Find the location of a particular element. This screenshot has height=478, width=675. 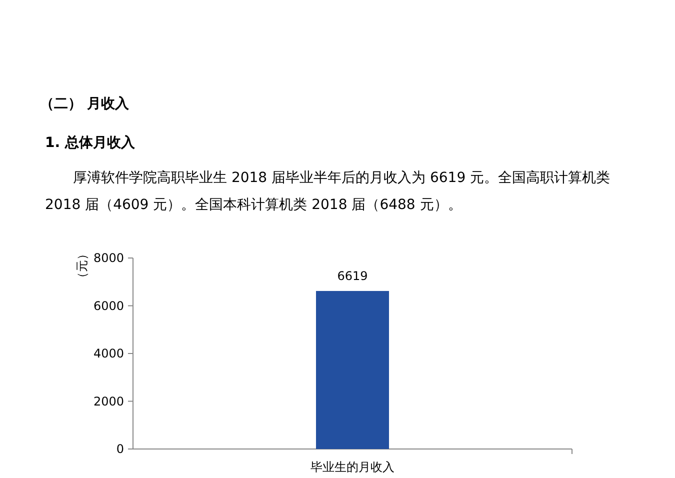

y-tick-label: 8000 is located at coordinates (108, 258).